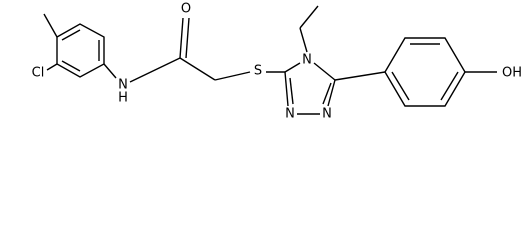 The image size is (530, 240). Describe the element at coordinates (110, 71) in the screenshot. I see `n-bond` at that location.